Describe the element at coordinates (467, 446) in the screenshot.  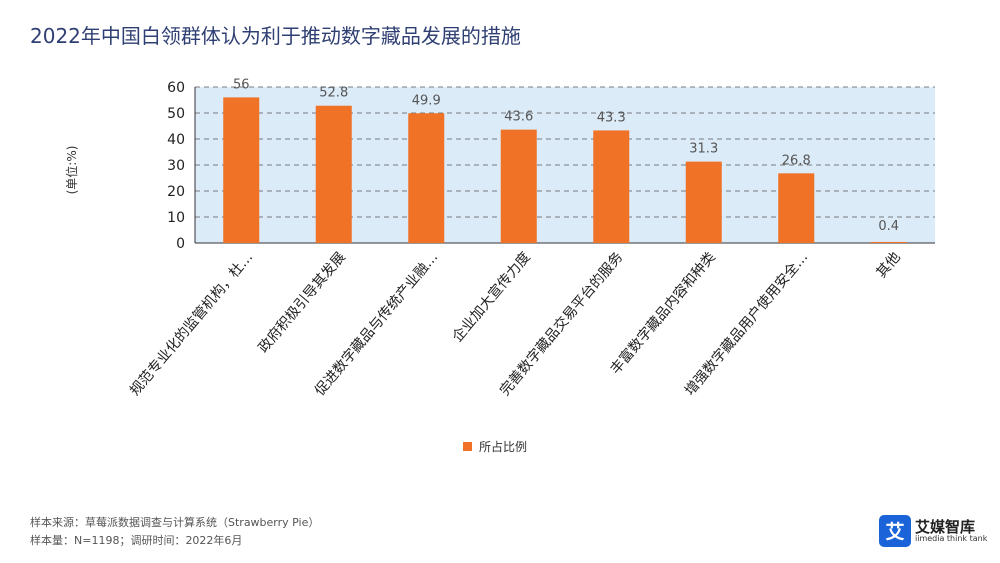
I see `legend-swatch` at that location.